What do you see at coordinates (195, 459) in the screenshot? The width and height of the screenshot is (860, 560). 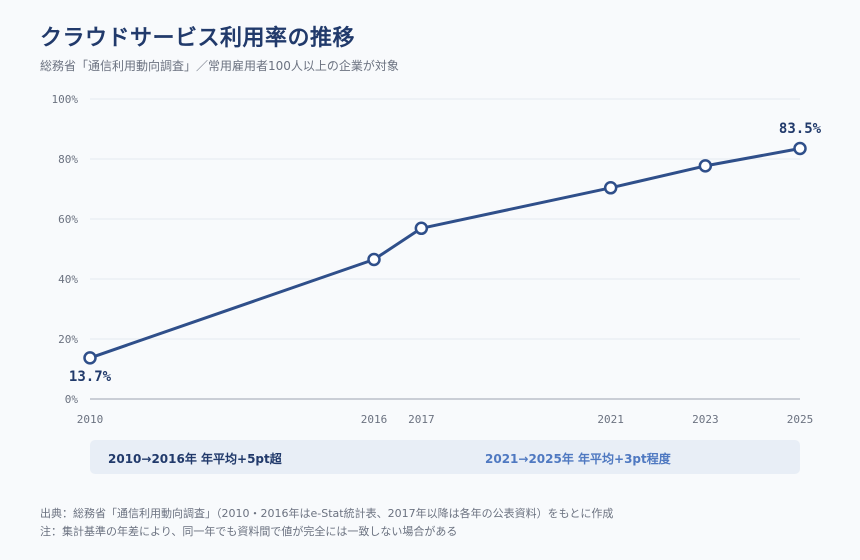 I see `annotation-left: 2010→2016年 年平均+5pt超` at bounding box center [195, 459].